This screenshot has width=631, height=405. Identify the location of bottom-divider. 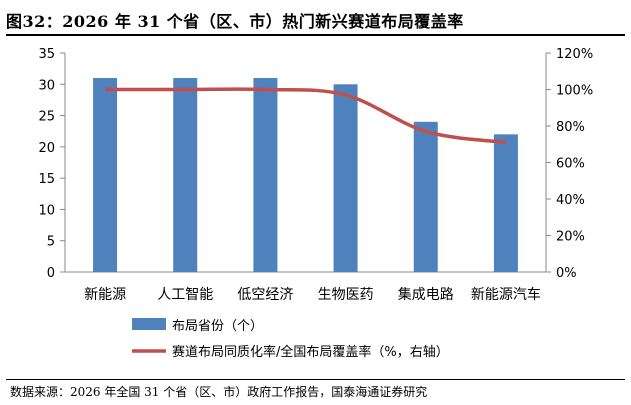
(315, 379).